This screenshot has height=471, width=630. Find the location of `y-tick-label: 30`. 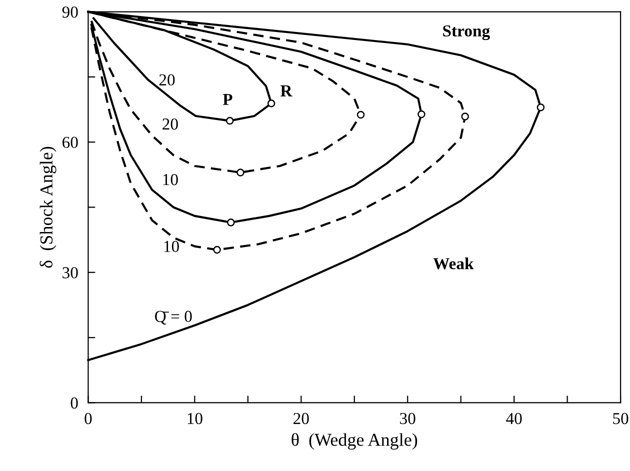

y-tick-label: 30 is located at coordinates (70, 272).